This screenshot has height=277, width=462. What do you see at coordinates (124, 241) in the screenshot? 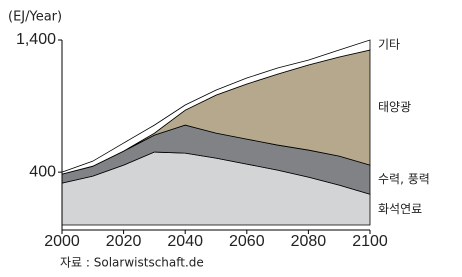
I see `x-tick-label: 2020` at bounding box center [124, 241].